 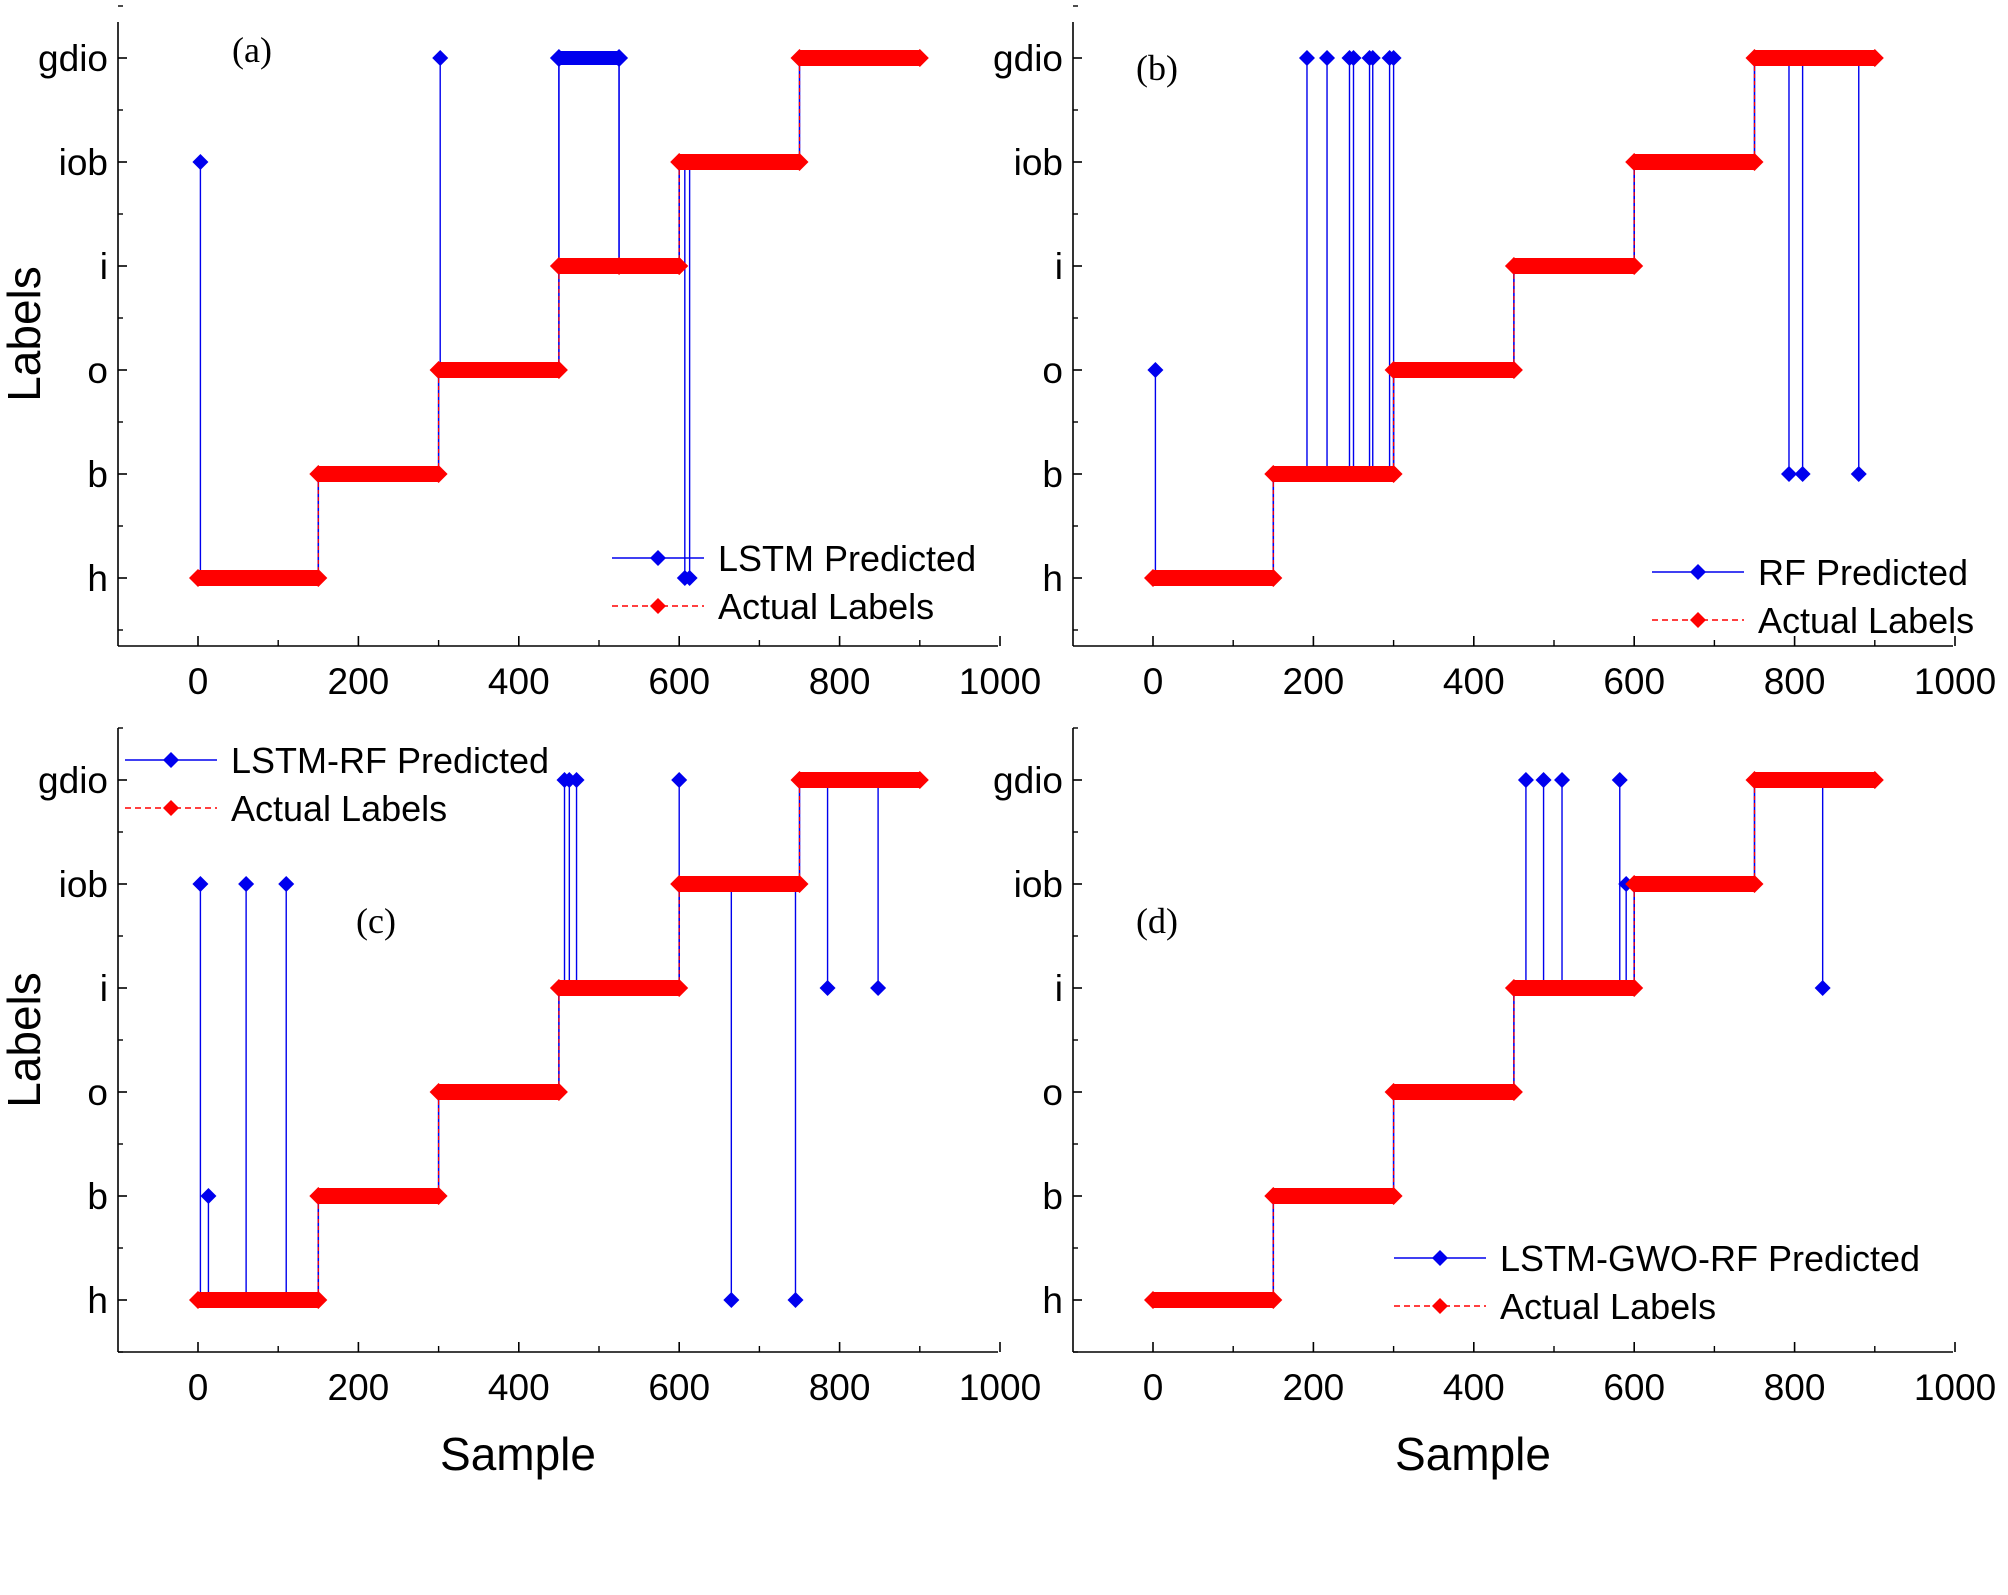 What do you see at coordinates (1157, 921) in the screenshot?
I see `panel-label: (d)` at bounding box center [1157, 921].